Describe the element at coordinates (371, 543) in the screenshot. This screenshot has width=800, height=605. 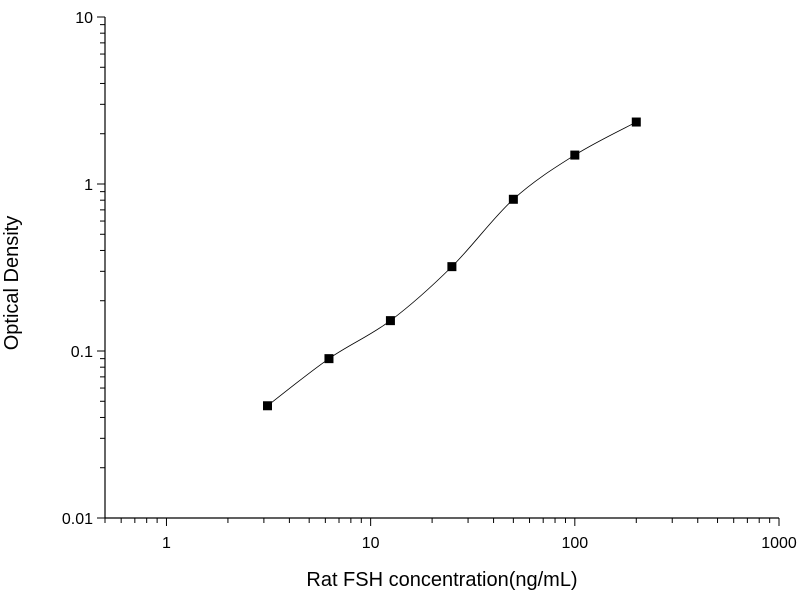
I see `x-tick-label: 10` at that location.